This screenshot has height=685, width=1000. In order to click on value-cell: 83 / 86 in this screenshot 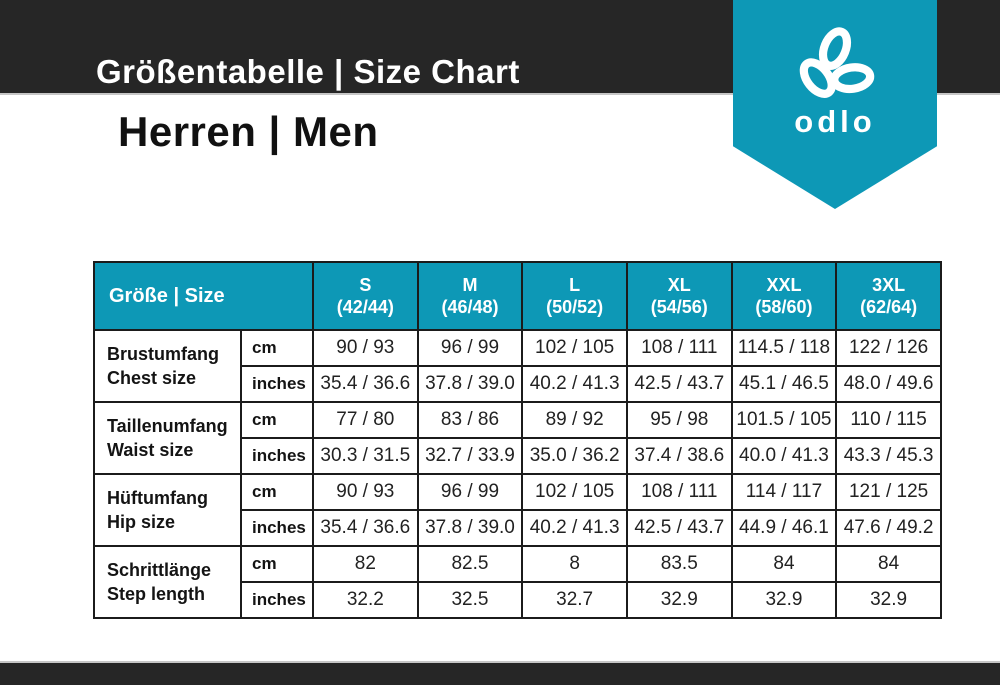, I will do `click(470, 420)`.